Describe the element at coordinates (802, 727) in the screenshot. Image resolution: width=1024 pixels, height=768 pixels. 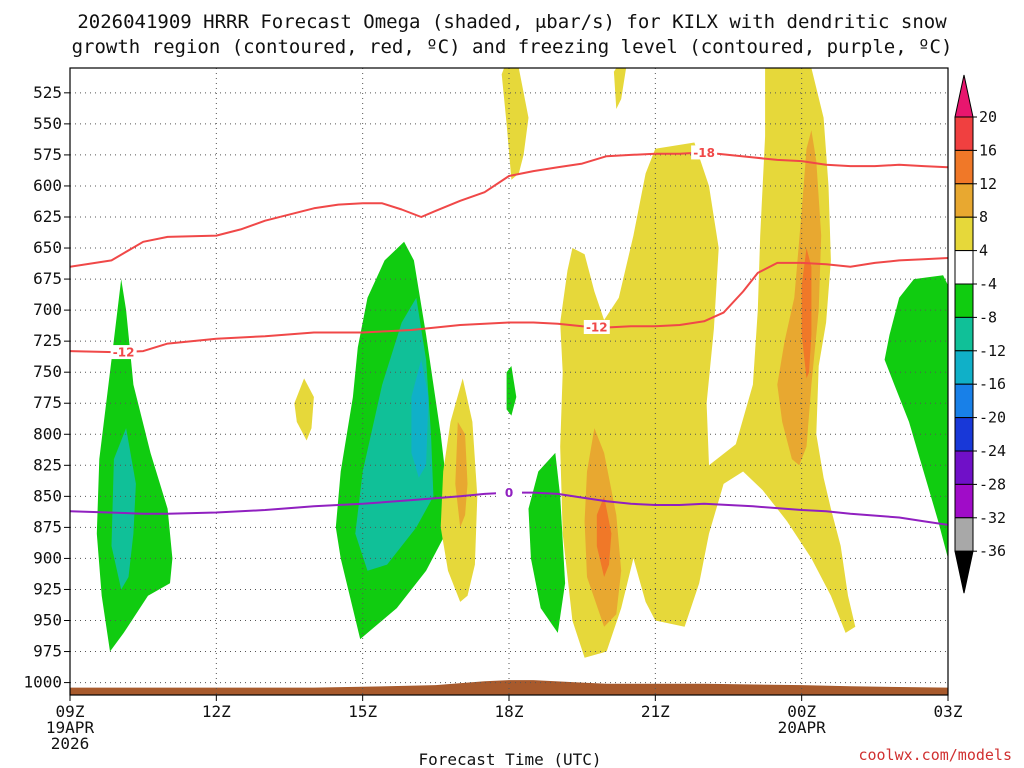
I see `x-tick-label: 20APR` at that location.